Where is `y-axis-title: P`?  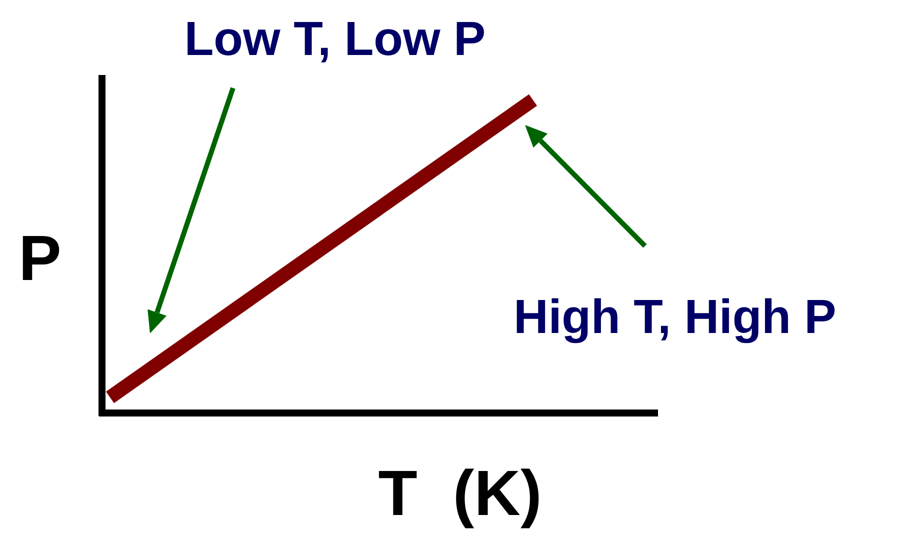
y-axis-title: P is located at coordinates (40, 258).